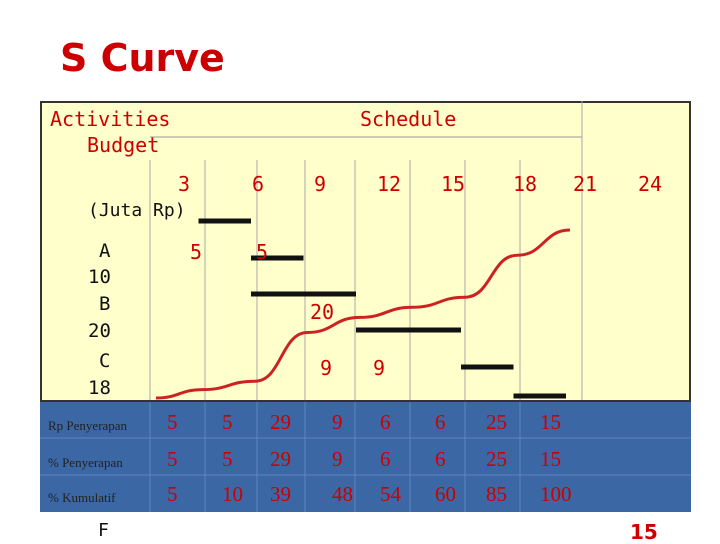 This screenshot has height=544, width=720. Describe the element at coordinates (88, 425) in the screenshot. I see `table-row-label: Rp Penyerapan` at that location.